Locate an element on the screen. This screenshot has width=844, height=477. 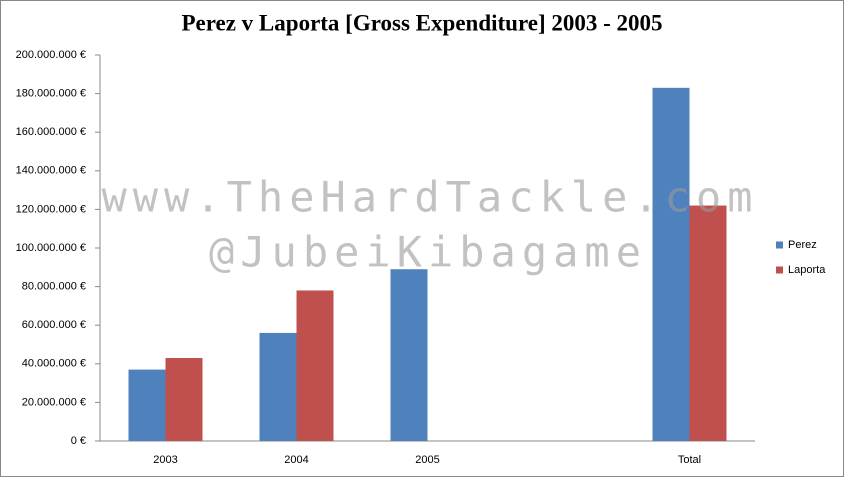
y-tick-label: 200.000.000 € is located at coordinates (51, 55).